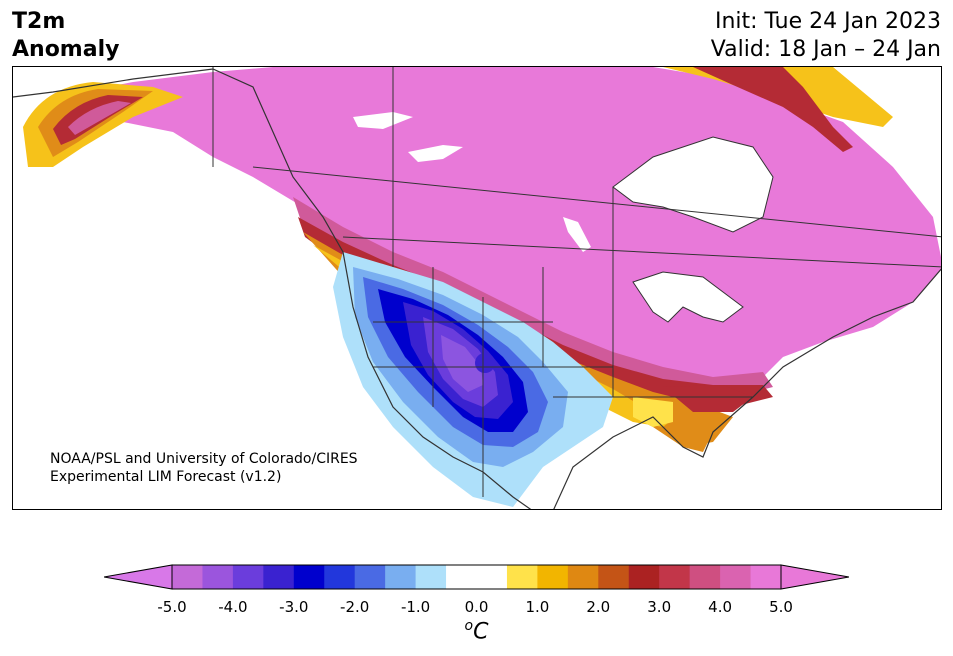 This screenshot has width=953, height=656. I want to click on title-variable: T2m, so click(39, 21).